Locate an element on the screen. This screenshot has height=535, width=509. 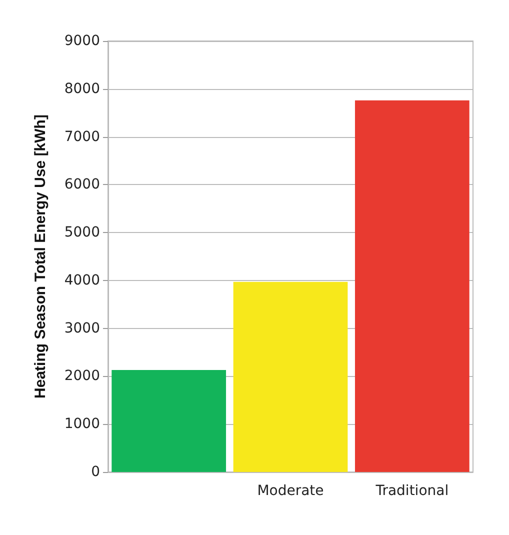
y-tick-label: 7000 is located at coordinates (82, 136).